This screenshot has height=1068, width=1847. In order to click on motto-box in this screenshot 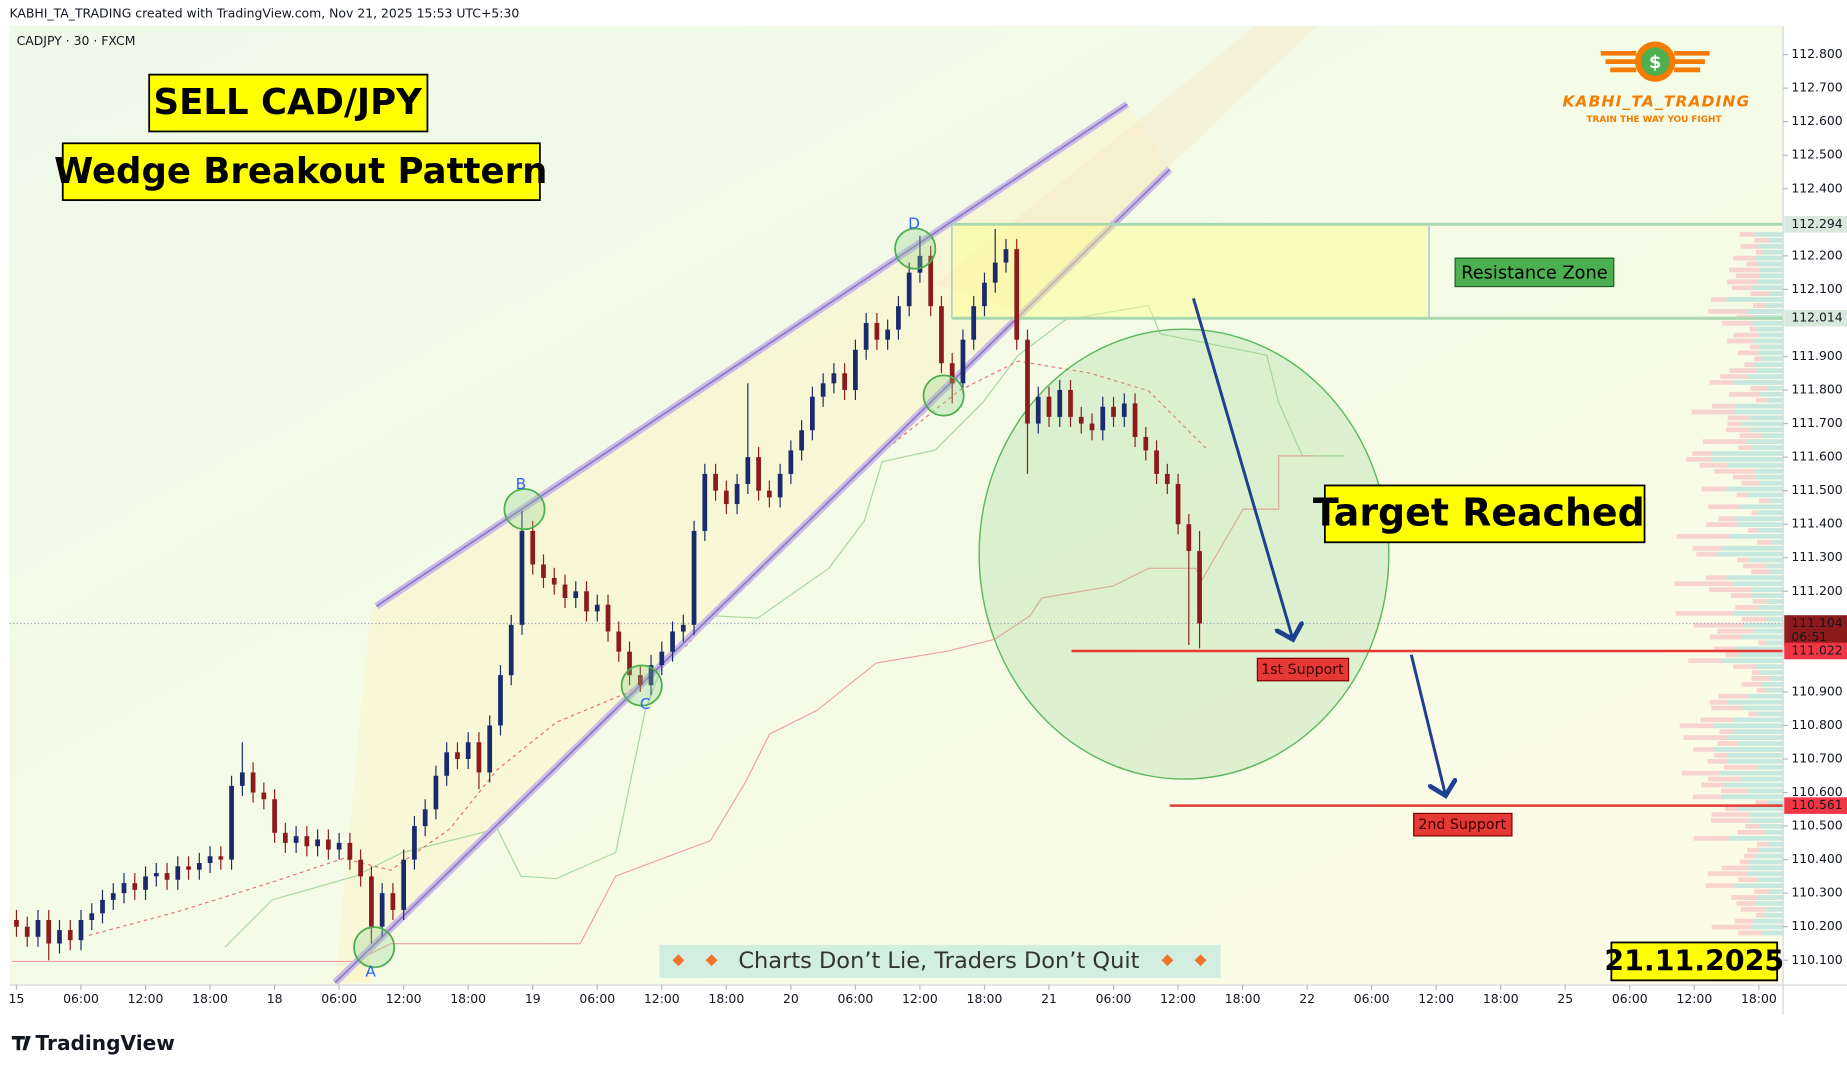, I will do `click(940, 961)`.